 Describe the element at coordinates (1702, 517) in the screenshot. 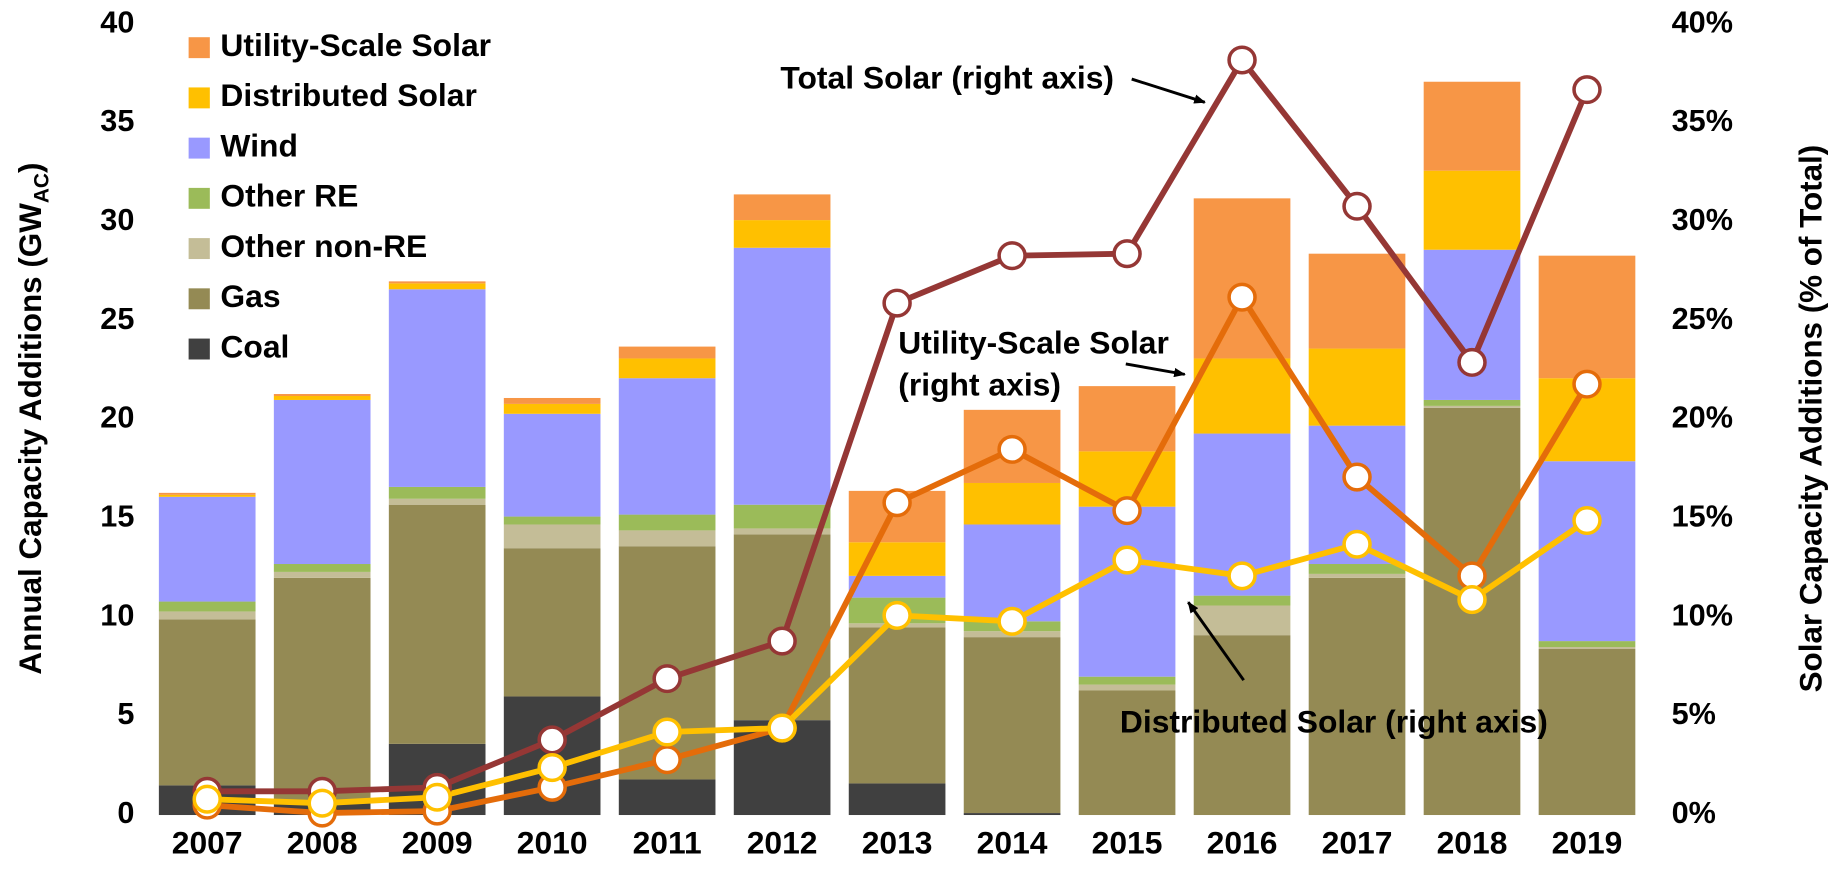

I see `y2-tick-label: 15%` at that location.